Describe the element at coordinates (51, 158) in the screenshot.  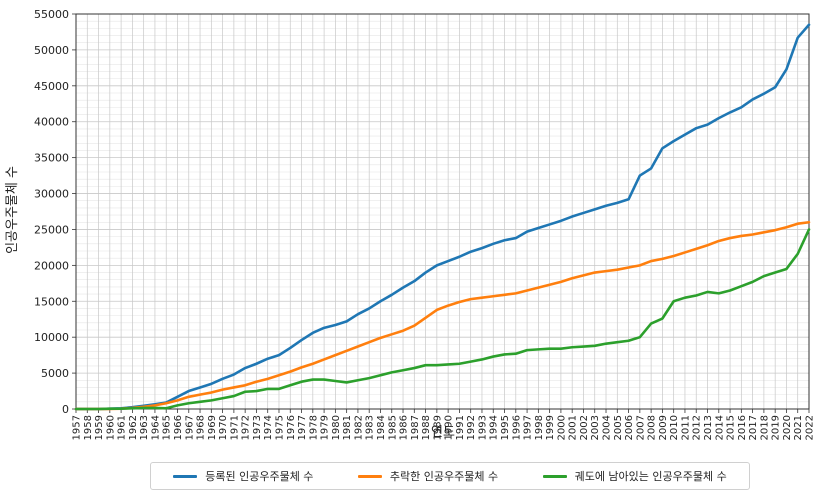
I see `y-tick-label: 35000` at that location.